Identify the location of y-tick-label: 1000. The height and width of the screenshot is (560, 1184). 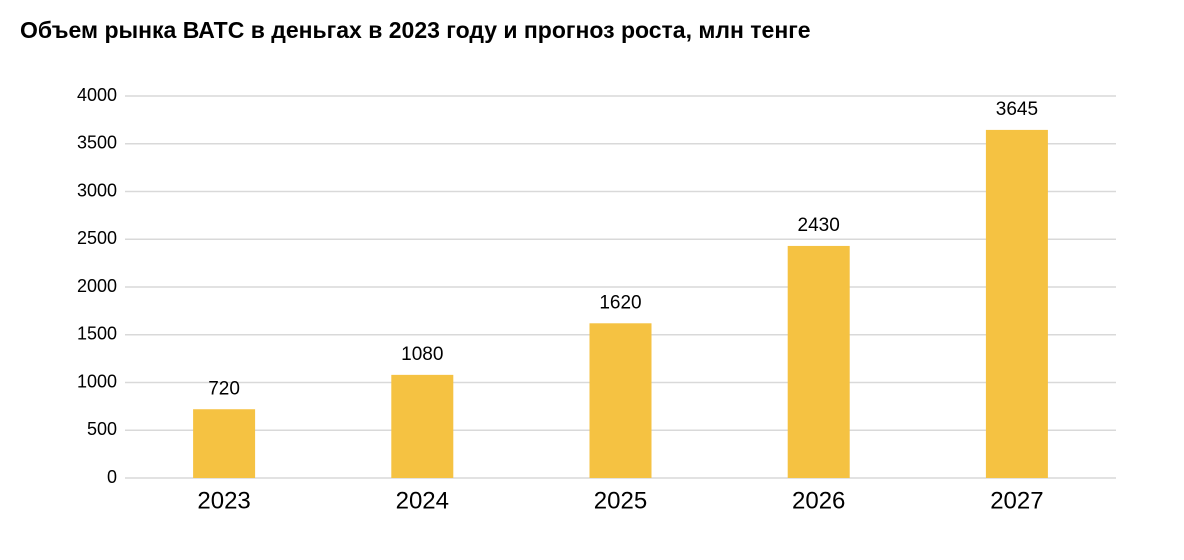
(97, 381).